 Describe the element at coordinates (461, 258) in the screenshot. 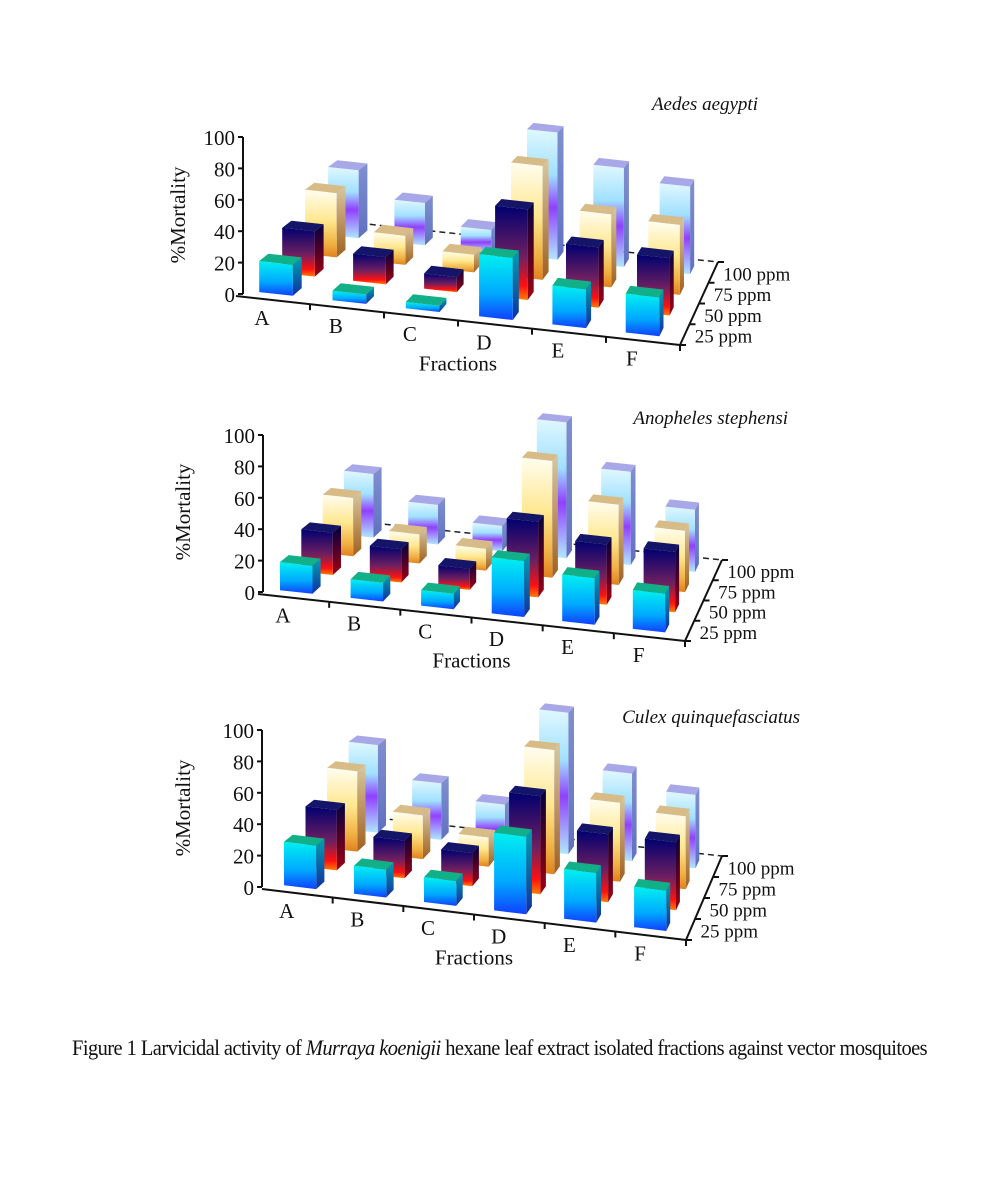

I see `bar-C-75-ppm` at that location.